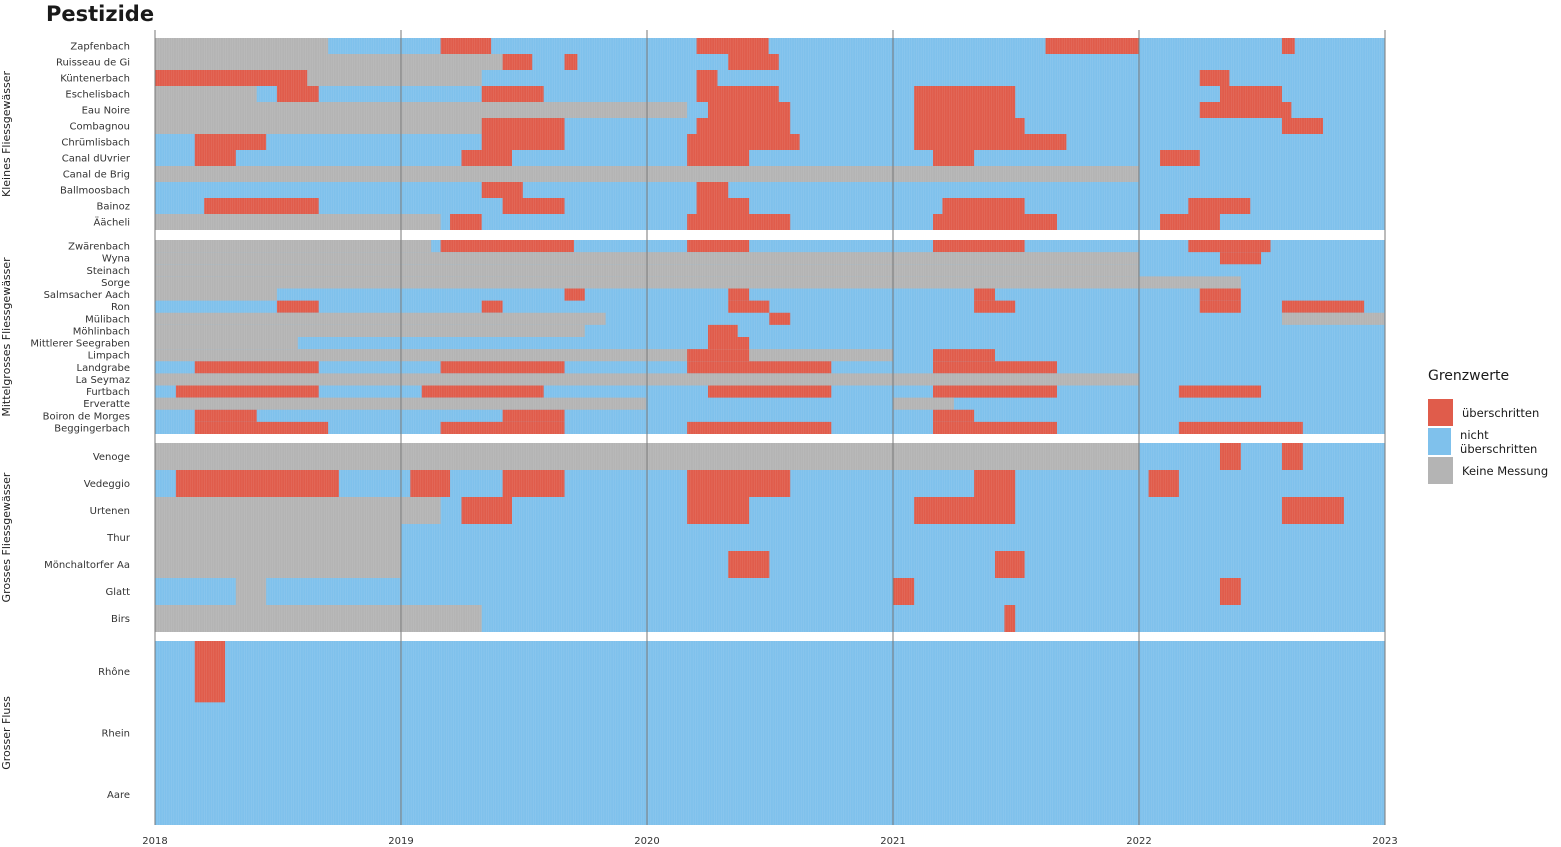 The height and width of the screenshot is (847, 1561). I want to click on group-label: Mittelgrosses Fliessgewässer, so click(6, 337).